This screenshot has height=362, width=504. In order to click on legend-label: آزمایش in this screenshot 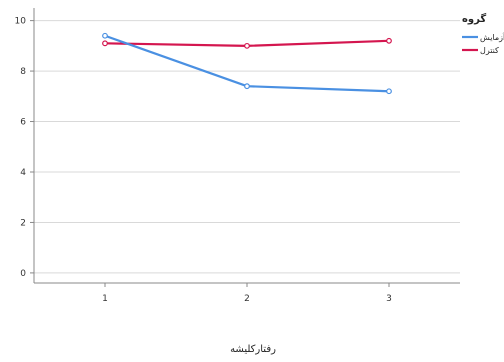, I will do `click(492, 37)`.